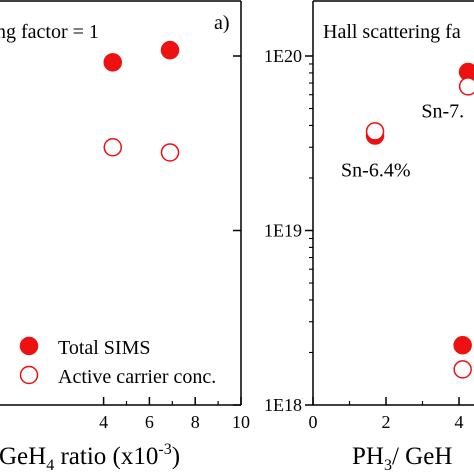 The height and width of the screenshot is (474, 474). What do you see at coordinates (375, 171) in the screenshot?
I see `right-point-label-0: Sn-6.4%` at bounding box center [375, 171].